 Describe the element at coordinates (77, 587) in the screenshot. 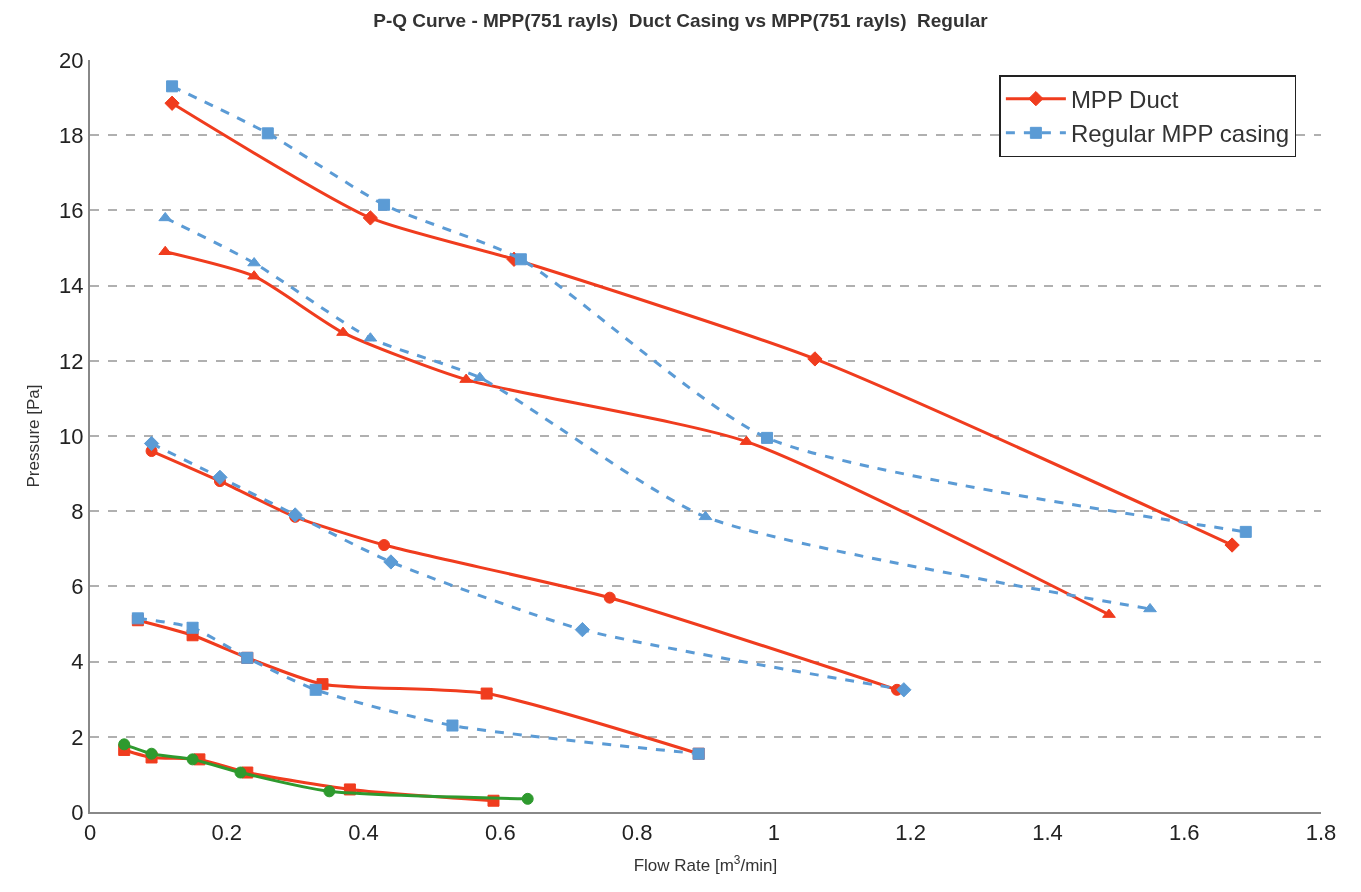

I see `y-tick-label: 6` at that location.